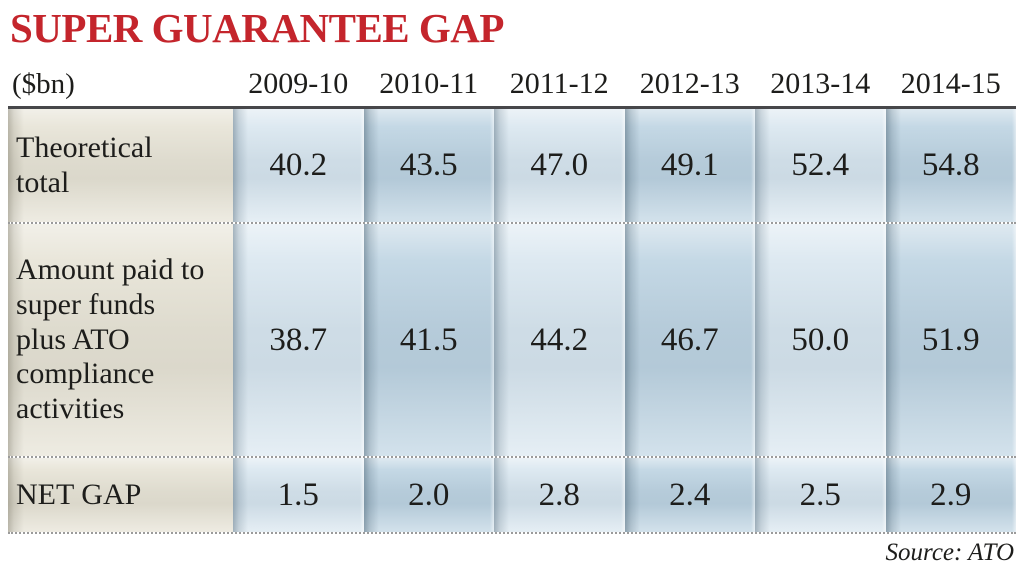 Image resolution: width=1024 pixels, height=577 pixels. I want to click on column-header-2014-15: 2014-15, so click(950, 83).